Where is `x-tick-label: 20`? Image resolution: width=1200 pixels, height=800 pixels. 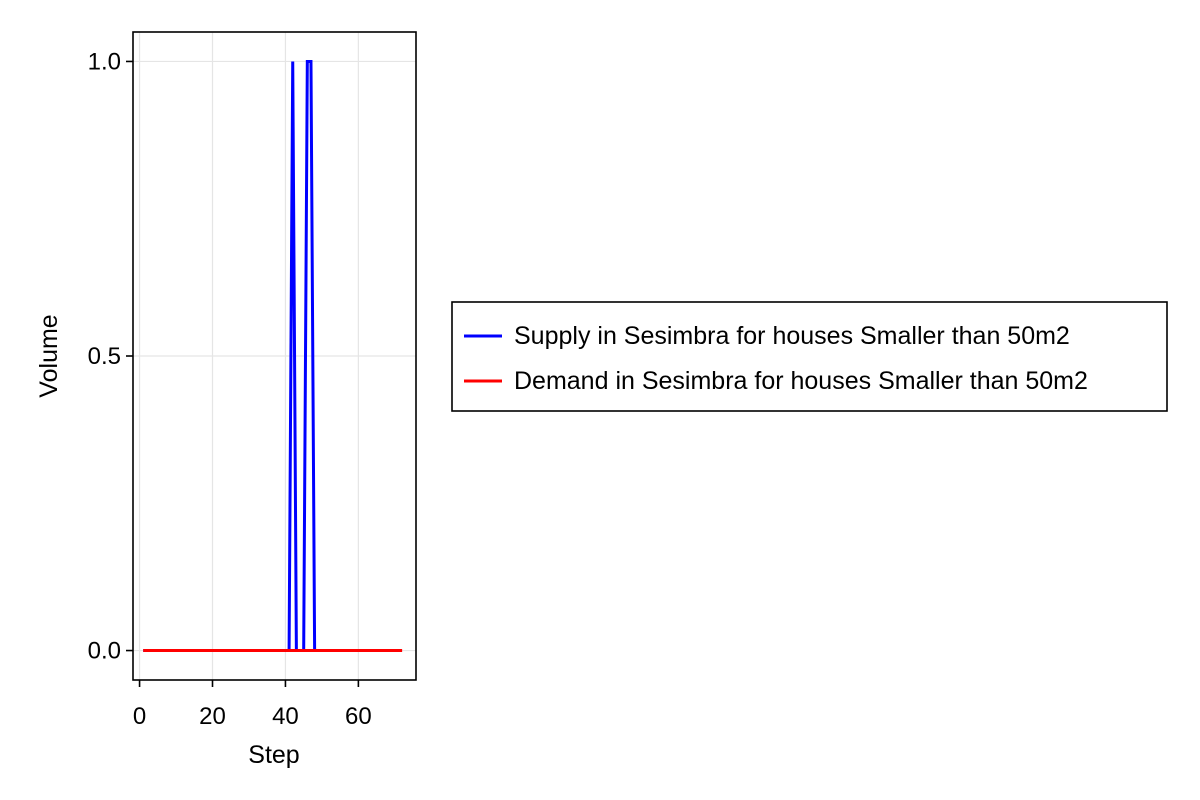
x-tick-label: 20 is located at coordinates (212, 716).